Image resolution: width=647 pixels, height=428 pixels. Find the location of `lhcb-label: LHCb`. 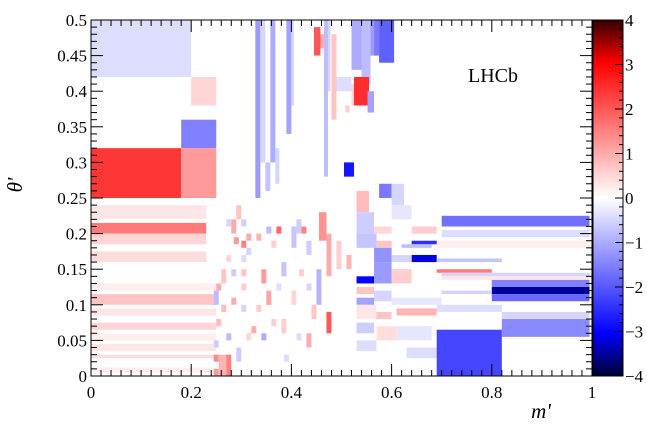

lhcb-label: LHCb is located at coordinates (493, 76).